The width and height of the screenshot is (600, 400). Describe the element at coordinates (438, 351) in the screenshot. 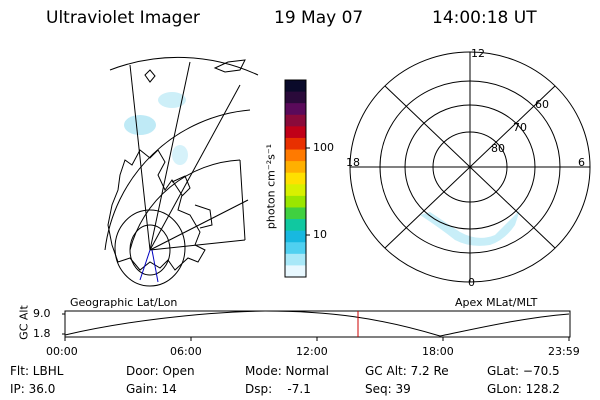

I see `time-tick-1800: 18:00` at that location.